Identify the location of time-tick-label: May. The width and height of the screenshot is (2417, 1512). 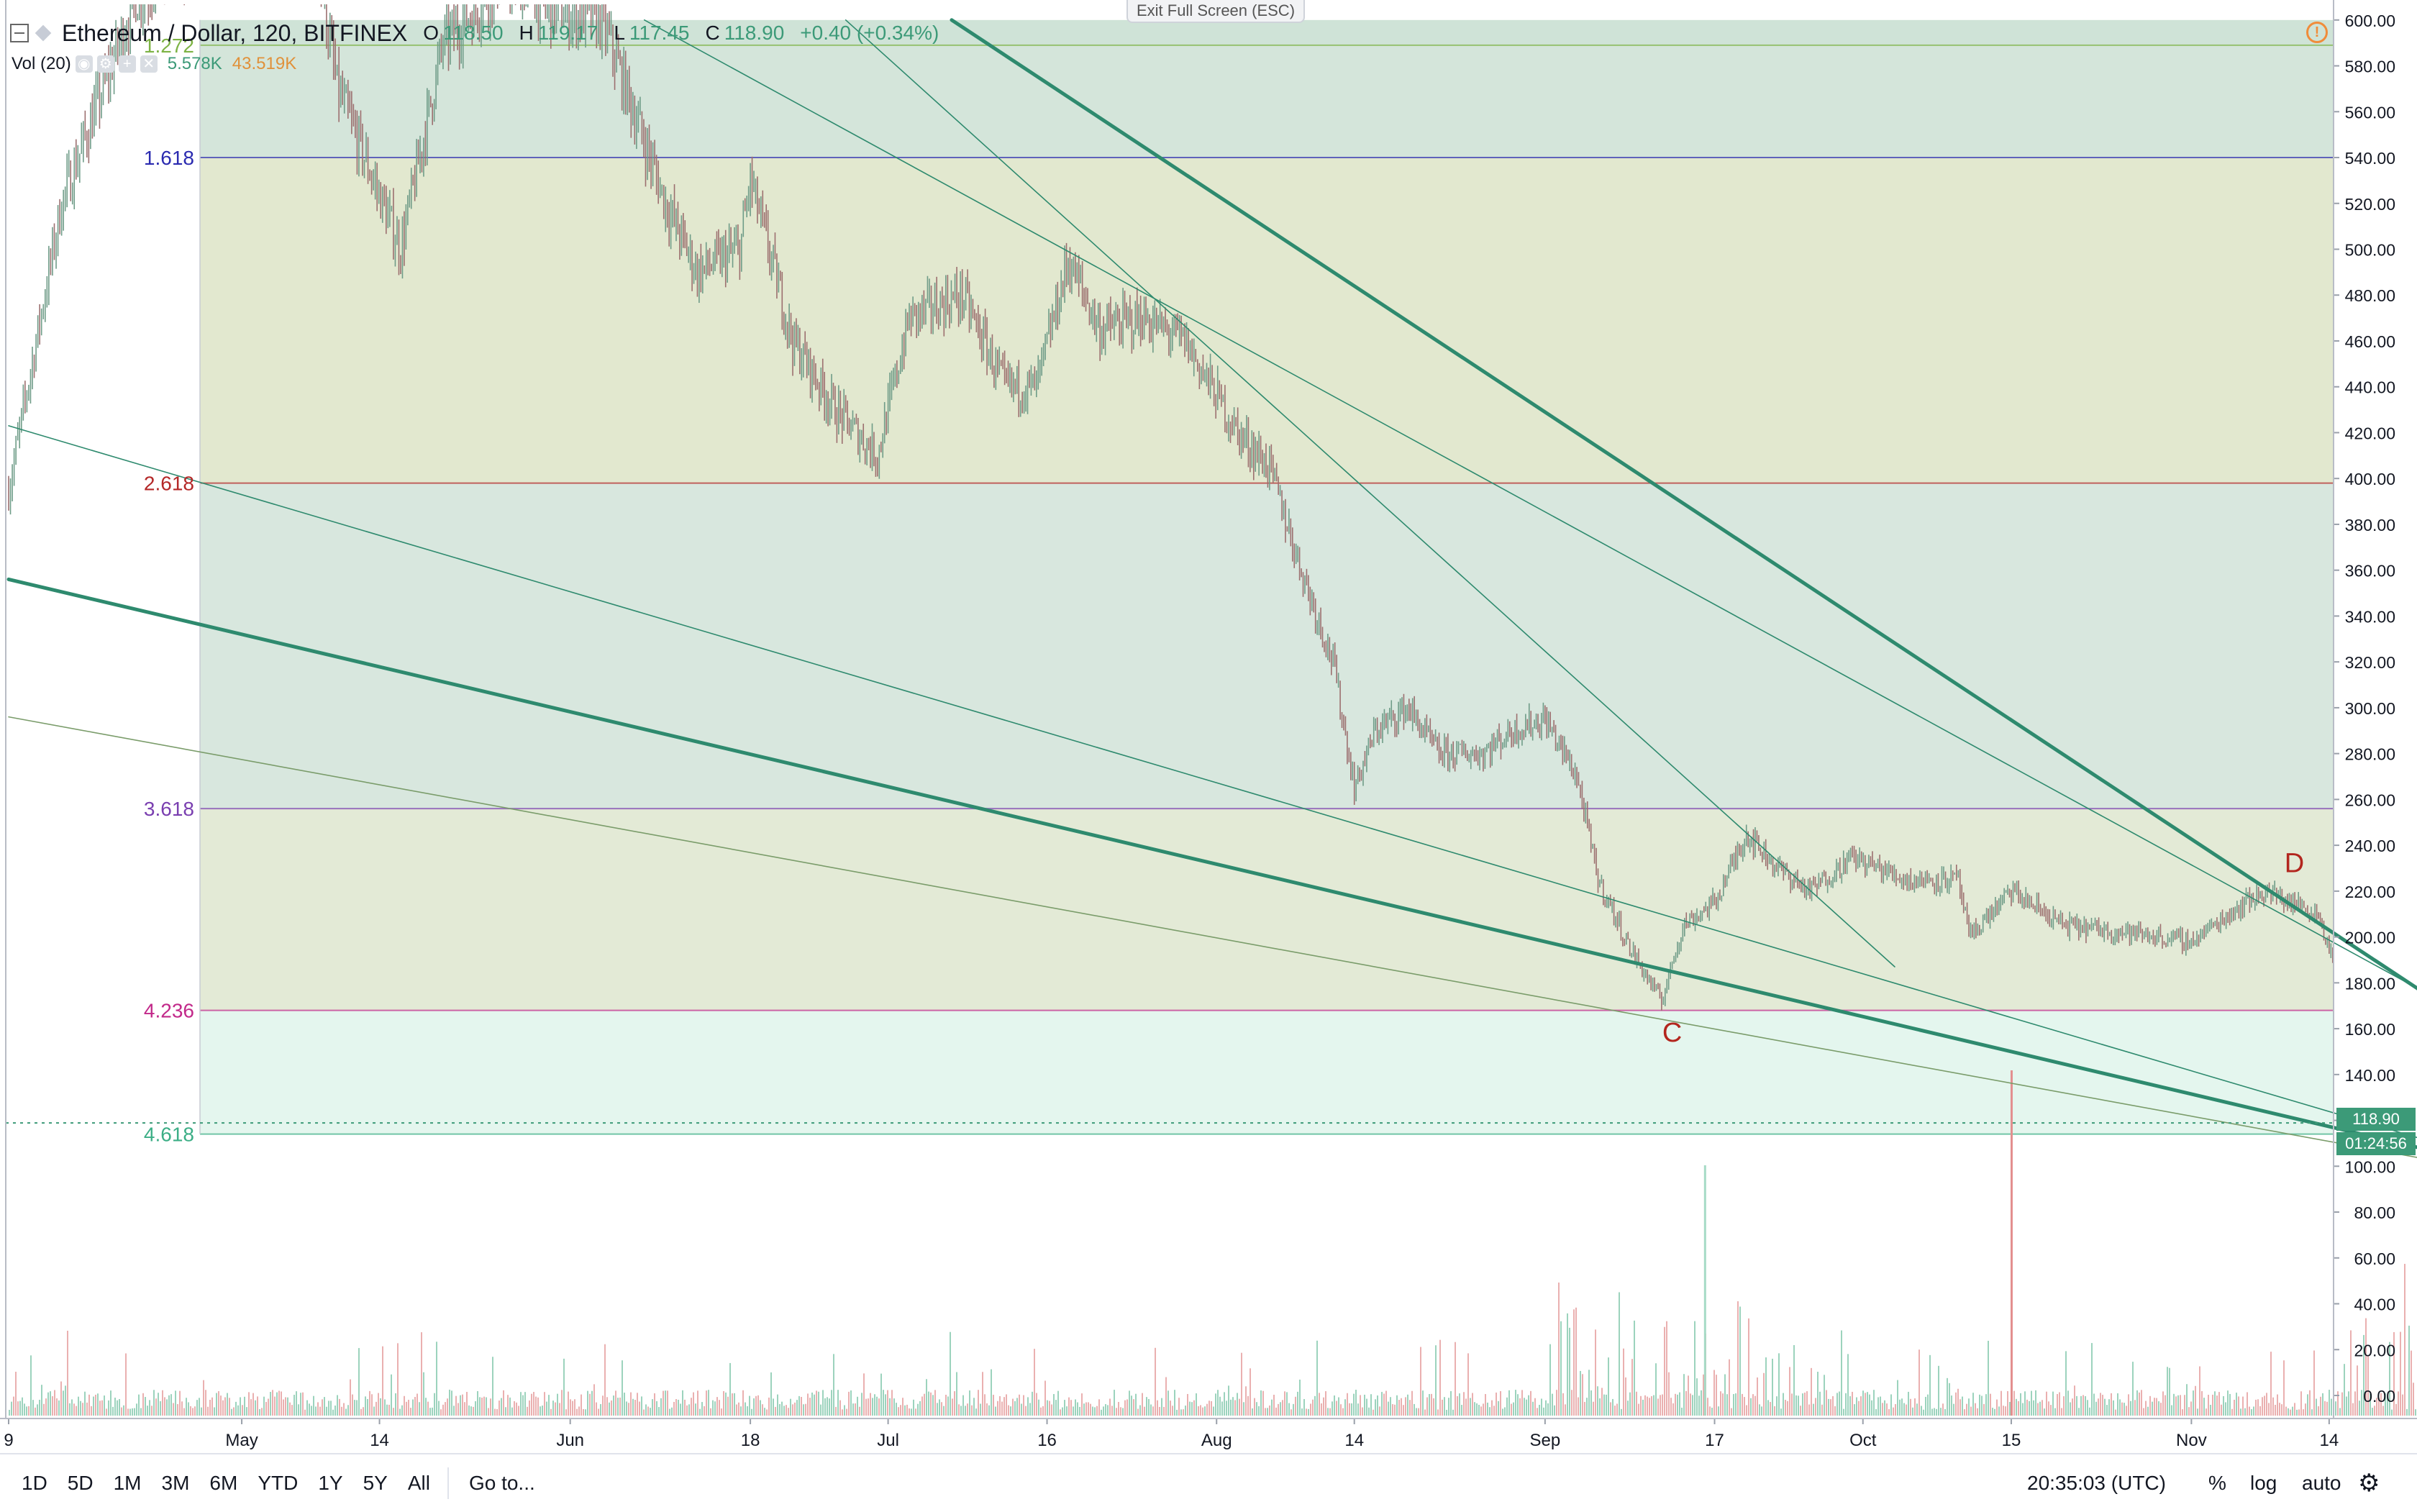
(242, 1441).